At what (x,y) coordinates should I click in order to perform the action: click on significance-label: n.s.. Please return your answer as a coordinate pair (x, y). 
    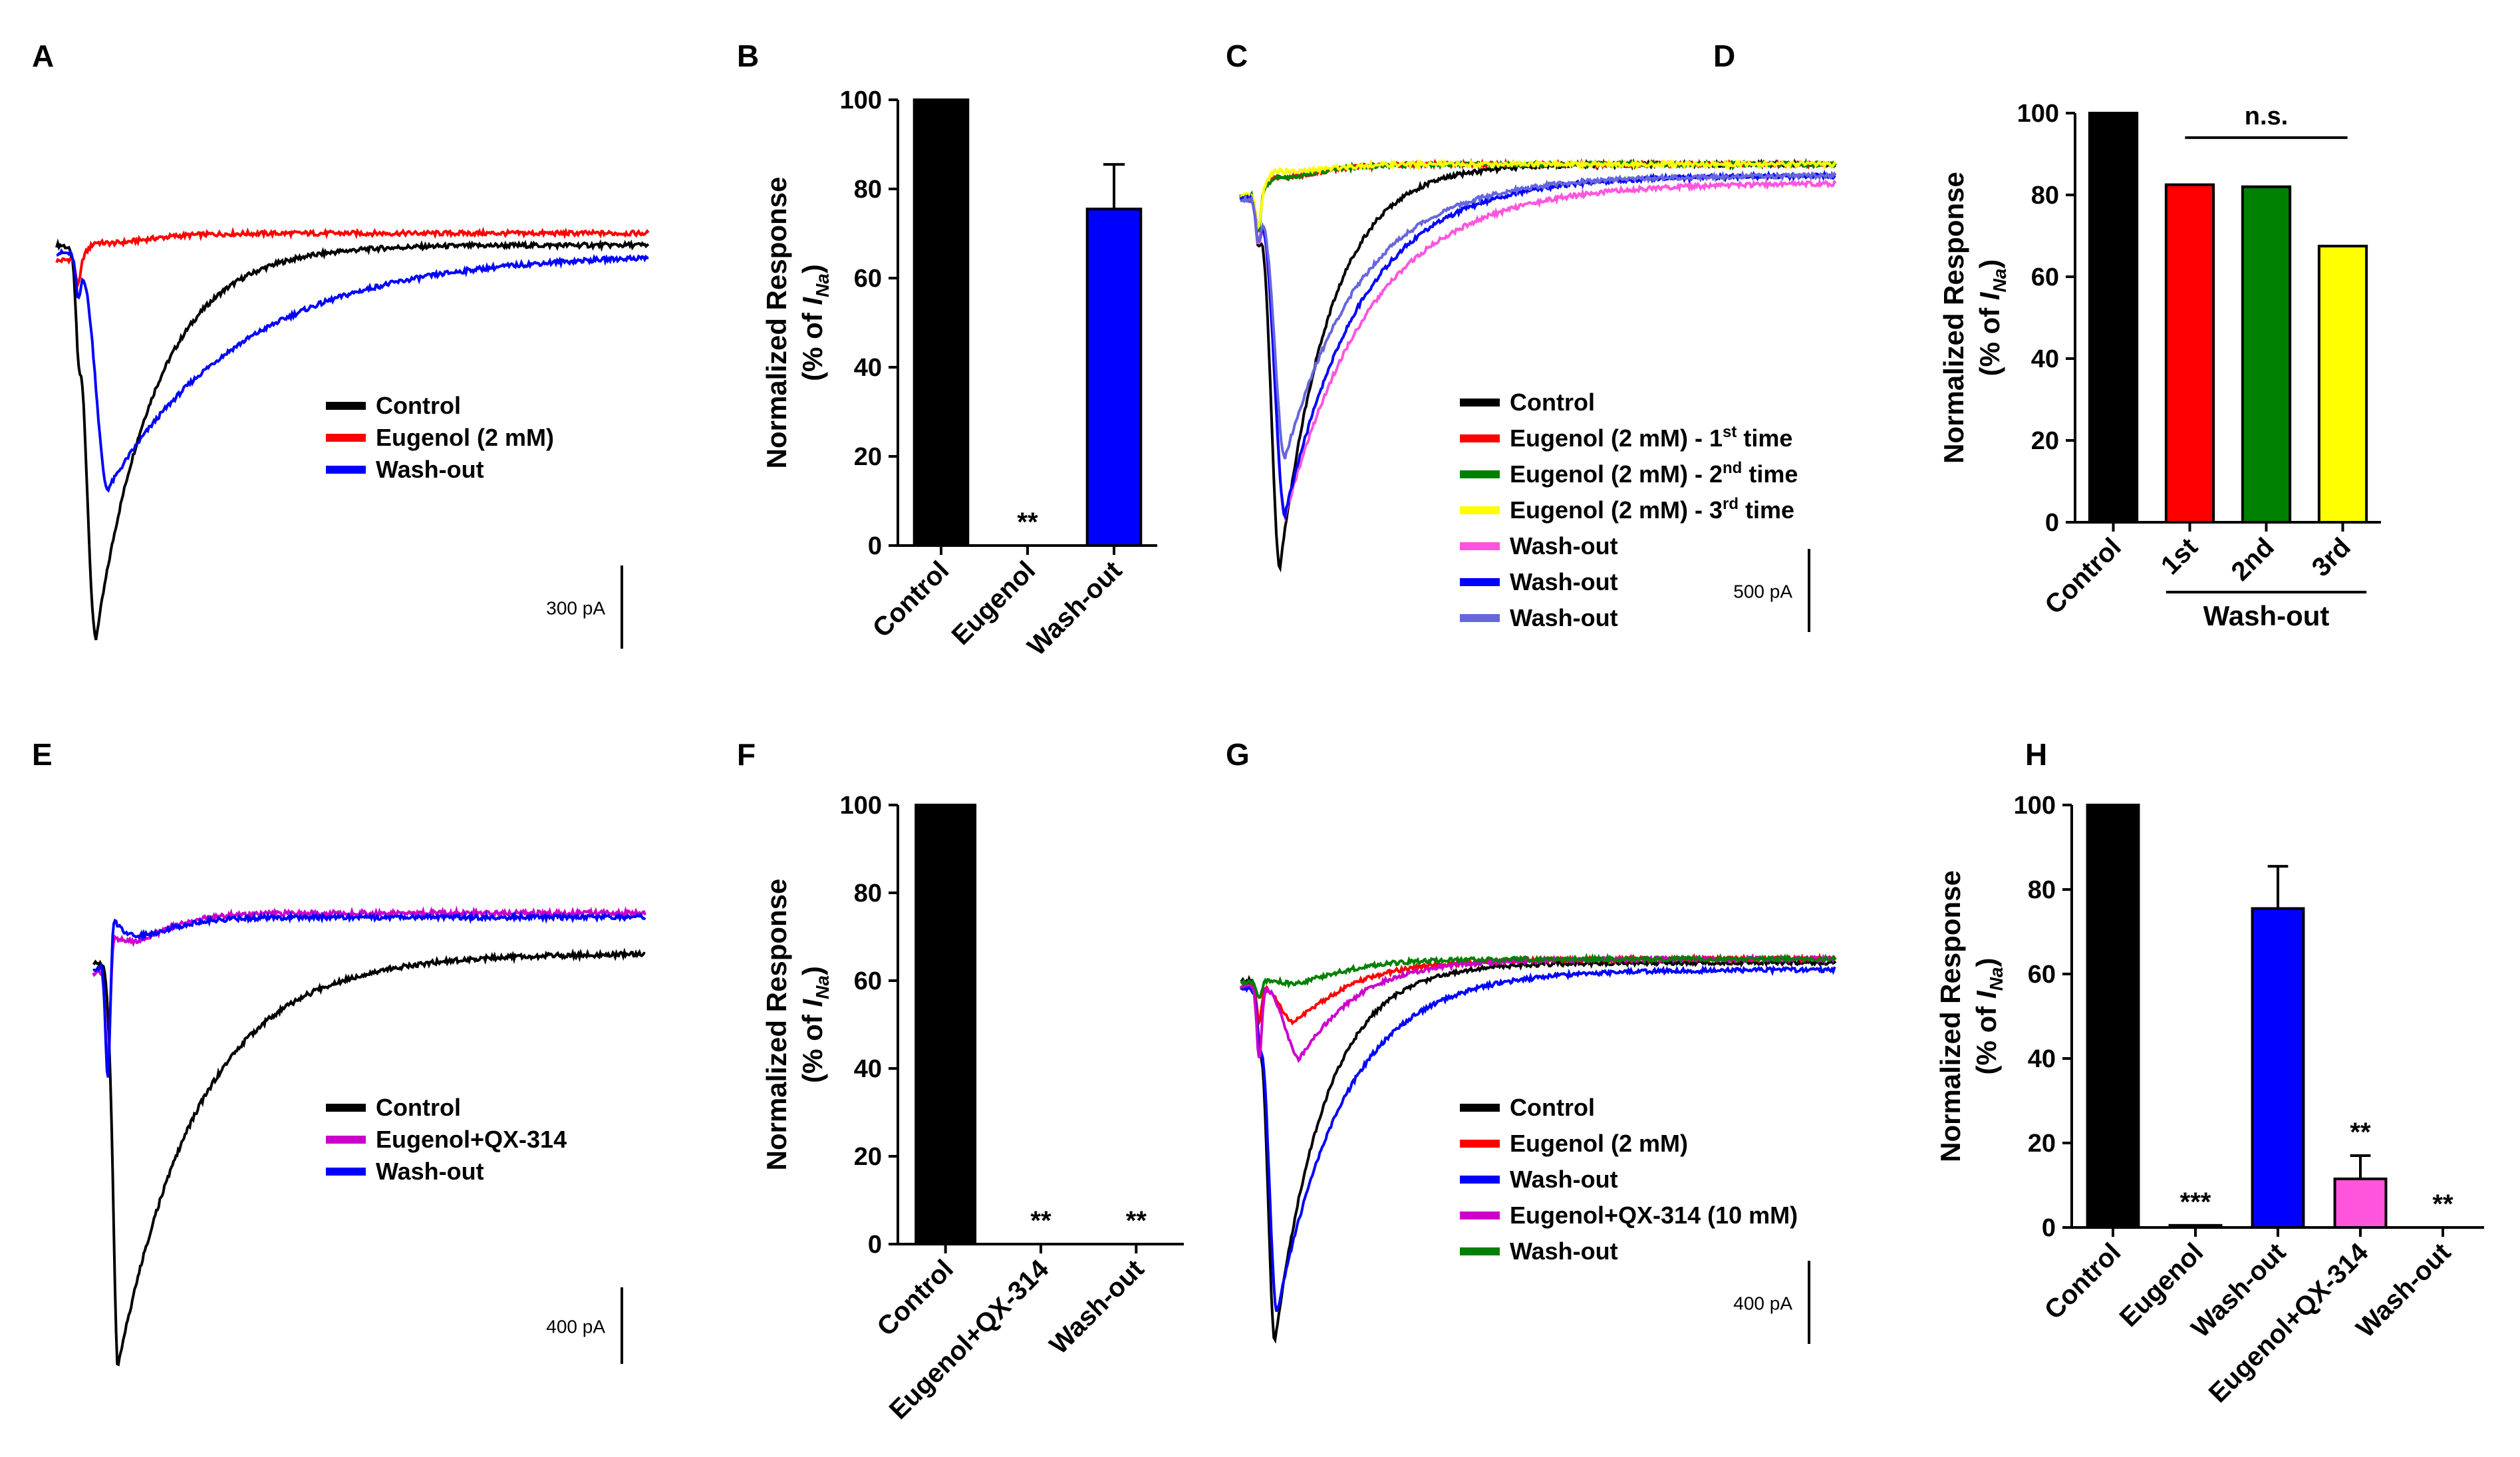
    Looking at the image, I should click on (2266, 116).